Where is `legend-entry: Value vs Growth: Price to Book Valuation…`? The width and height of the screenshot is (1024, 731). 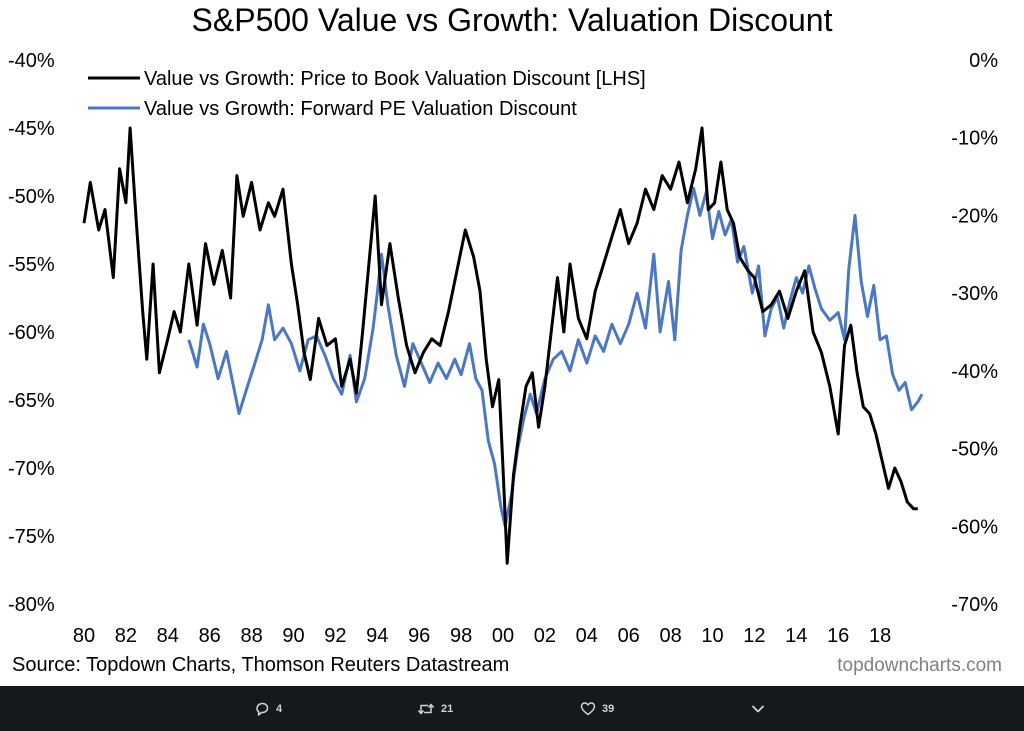
legend-entry: Value vs Growth: Price to Book Valuation… is located at coordinates (395, 79).